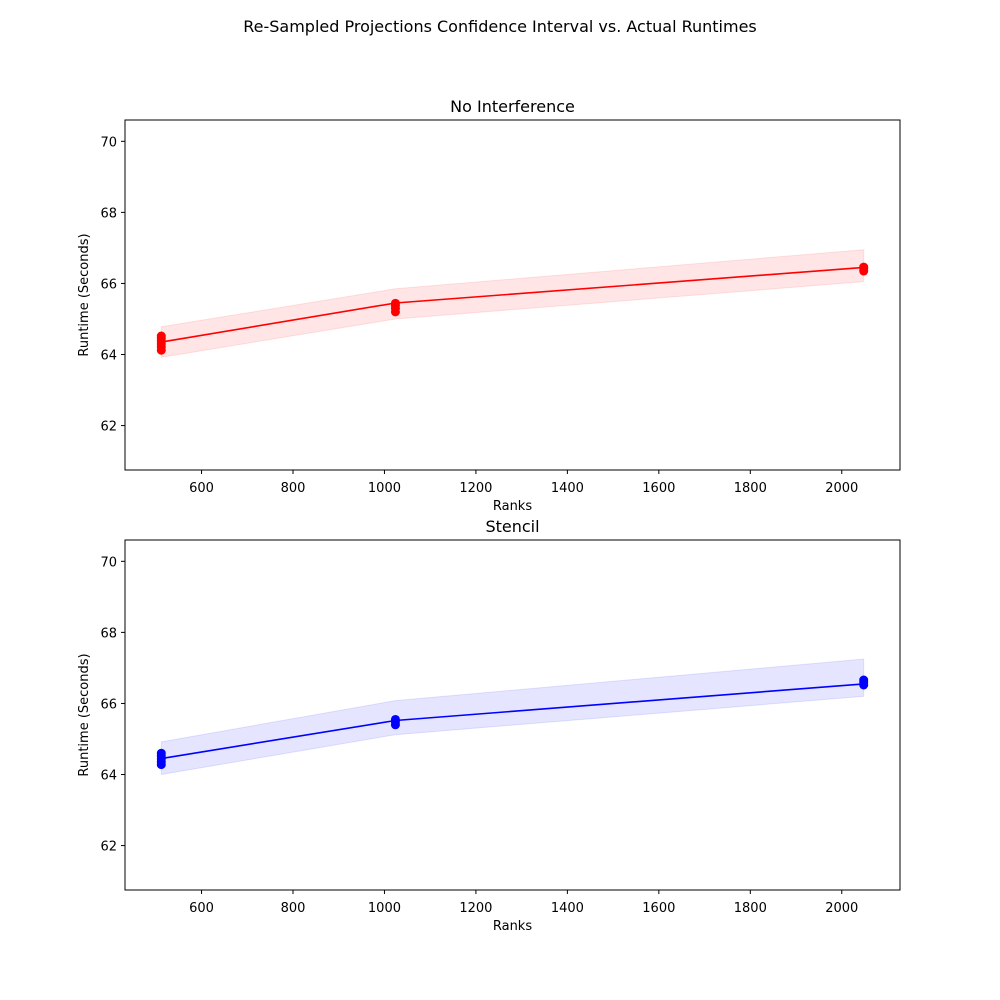 This screenshot has width=1000, height=1000. I want to click on stencil-x-tick-label: 1200, so click(475, 908).